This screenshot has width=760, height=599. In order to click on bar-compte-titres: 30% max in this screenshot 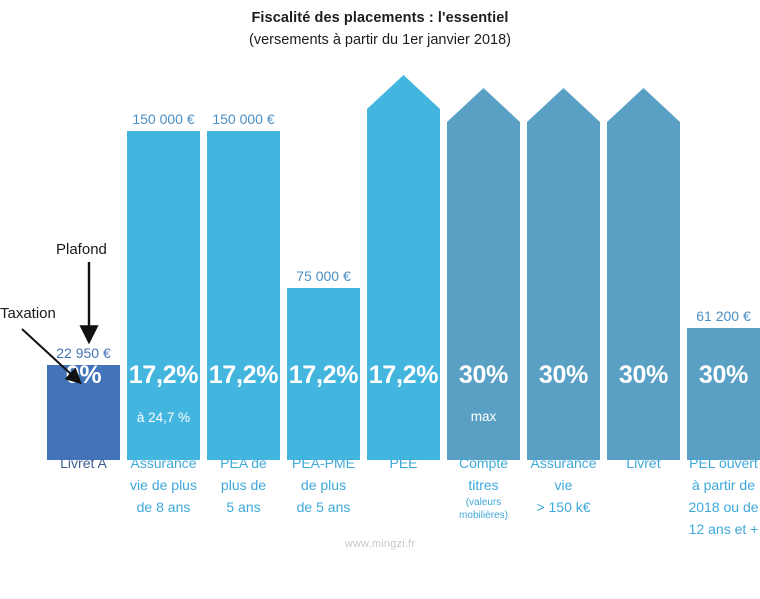, I will do `click(483, 274)`.